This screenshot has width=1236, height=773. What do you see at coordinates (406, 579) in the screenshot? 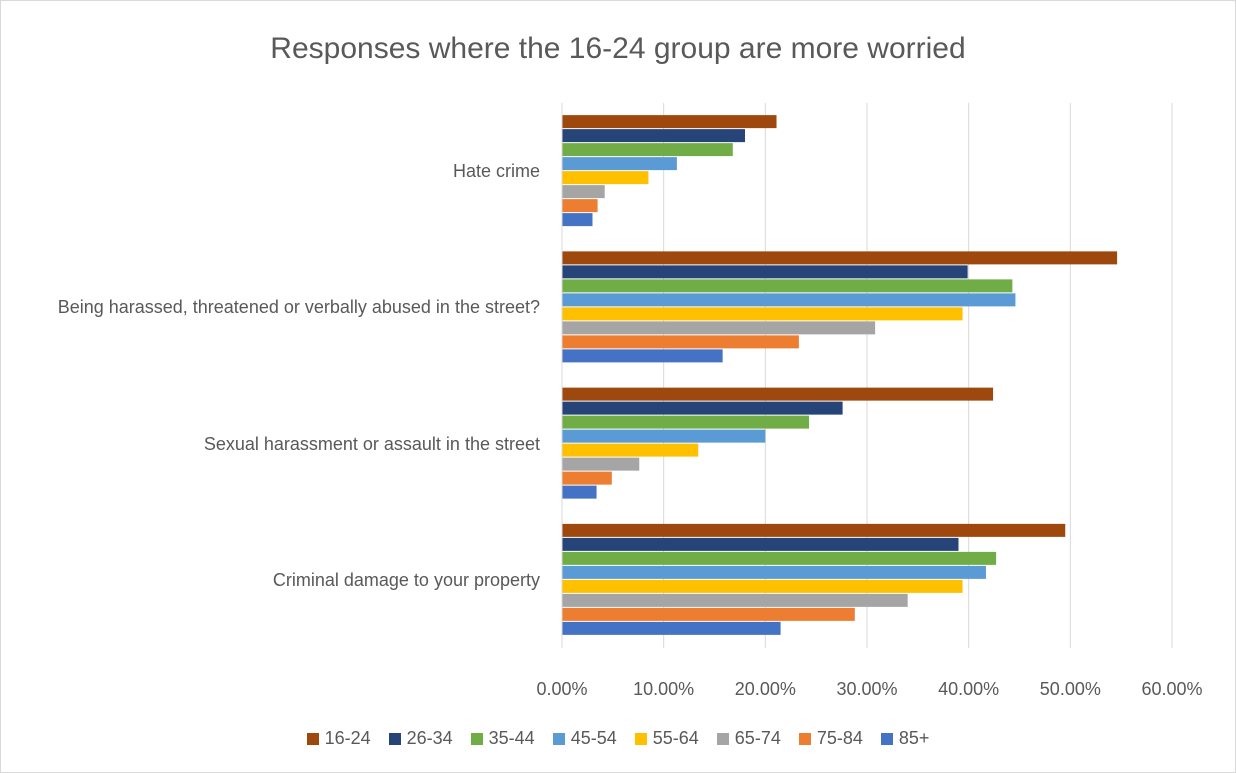
I see `category-label: Criminal damage to your property` at bounding box center [406, 579].